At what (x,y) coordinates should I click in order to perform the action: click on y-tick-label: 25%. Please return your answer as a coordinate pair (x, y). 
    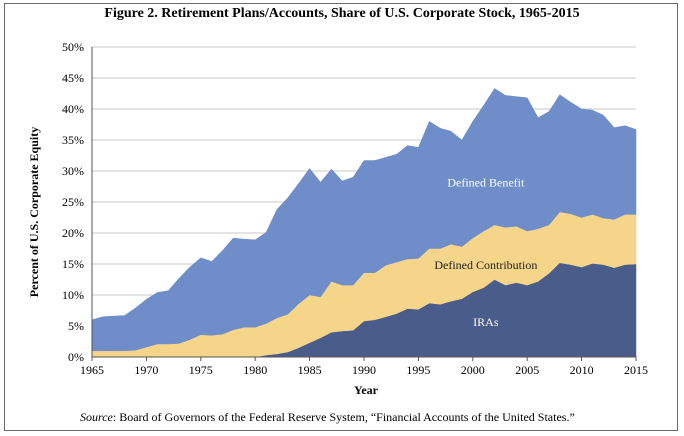
    Looking at the image, I should click on (73, 202).